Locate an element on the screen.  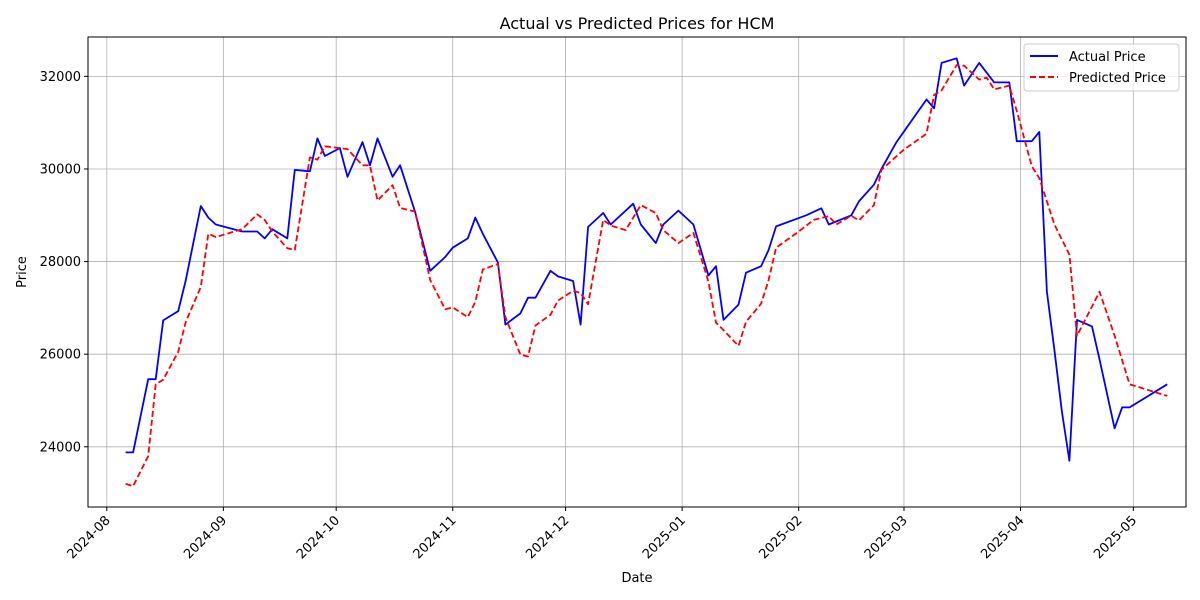
chart-title: Actual vs Predicted Prices for HCM is located at coordinates (637, 23).